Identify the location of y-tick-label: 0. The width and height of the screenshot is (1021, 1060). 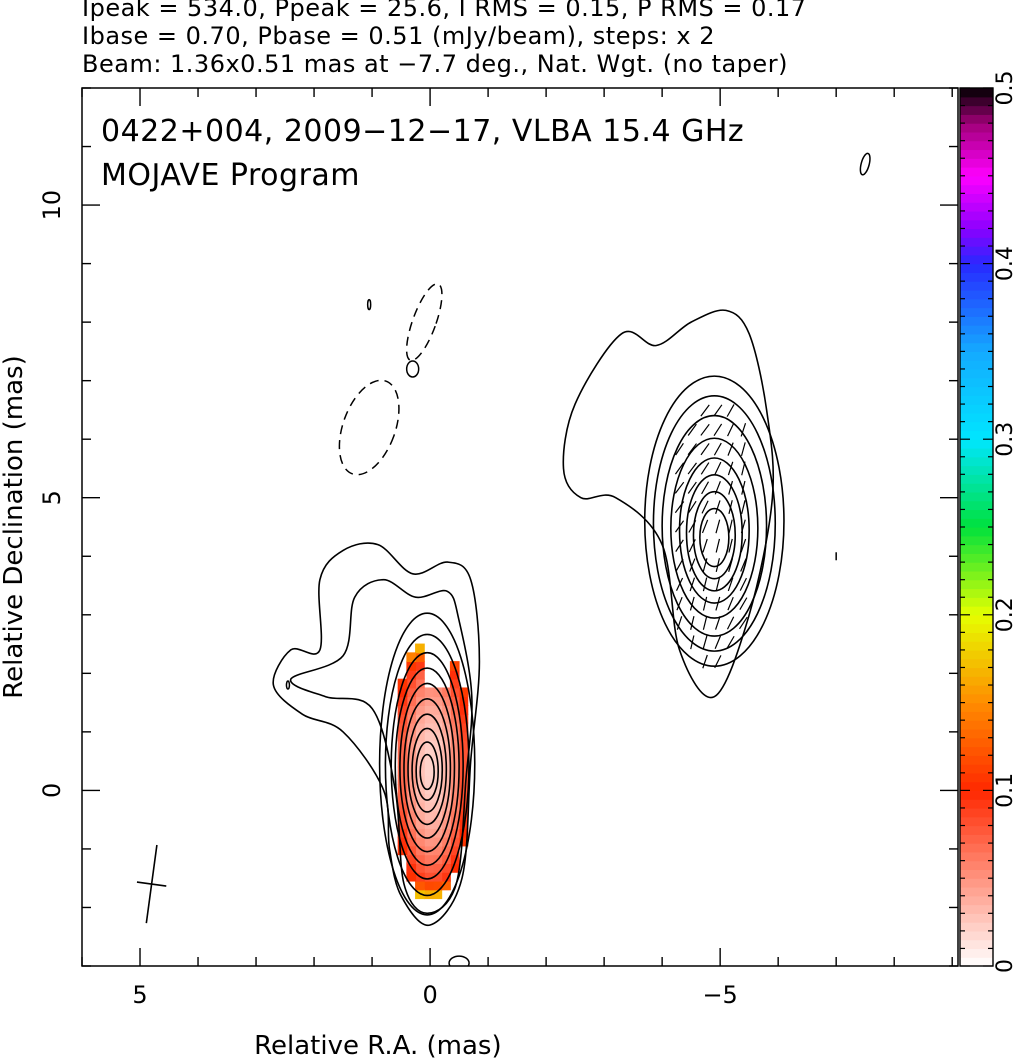
(52, 790).